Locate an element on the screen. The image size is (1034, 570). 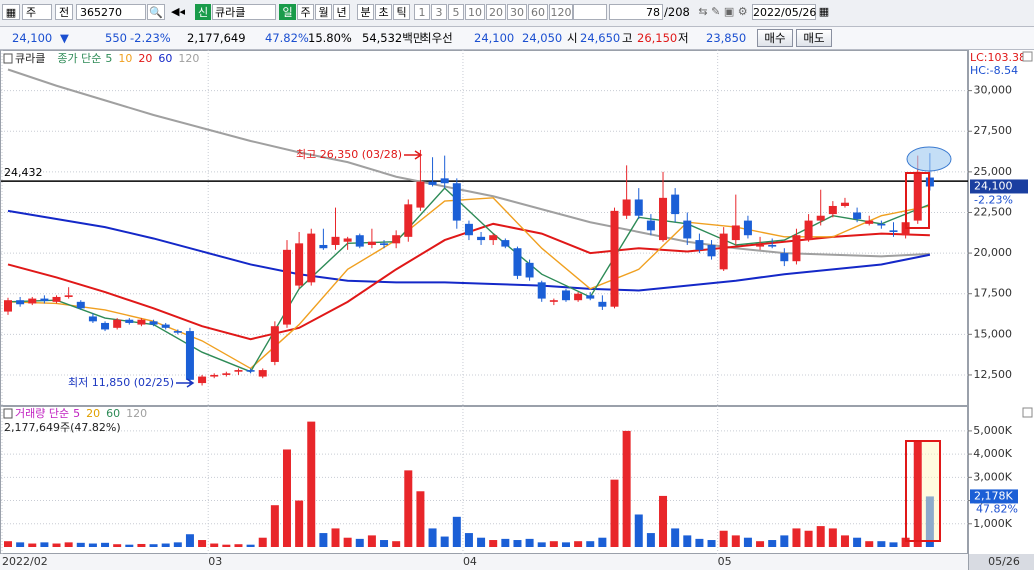
period-button: 주 is located at coordinates (305, 12).